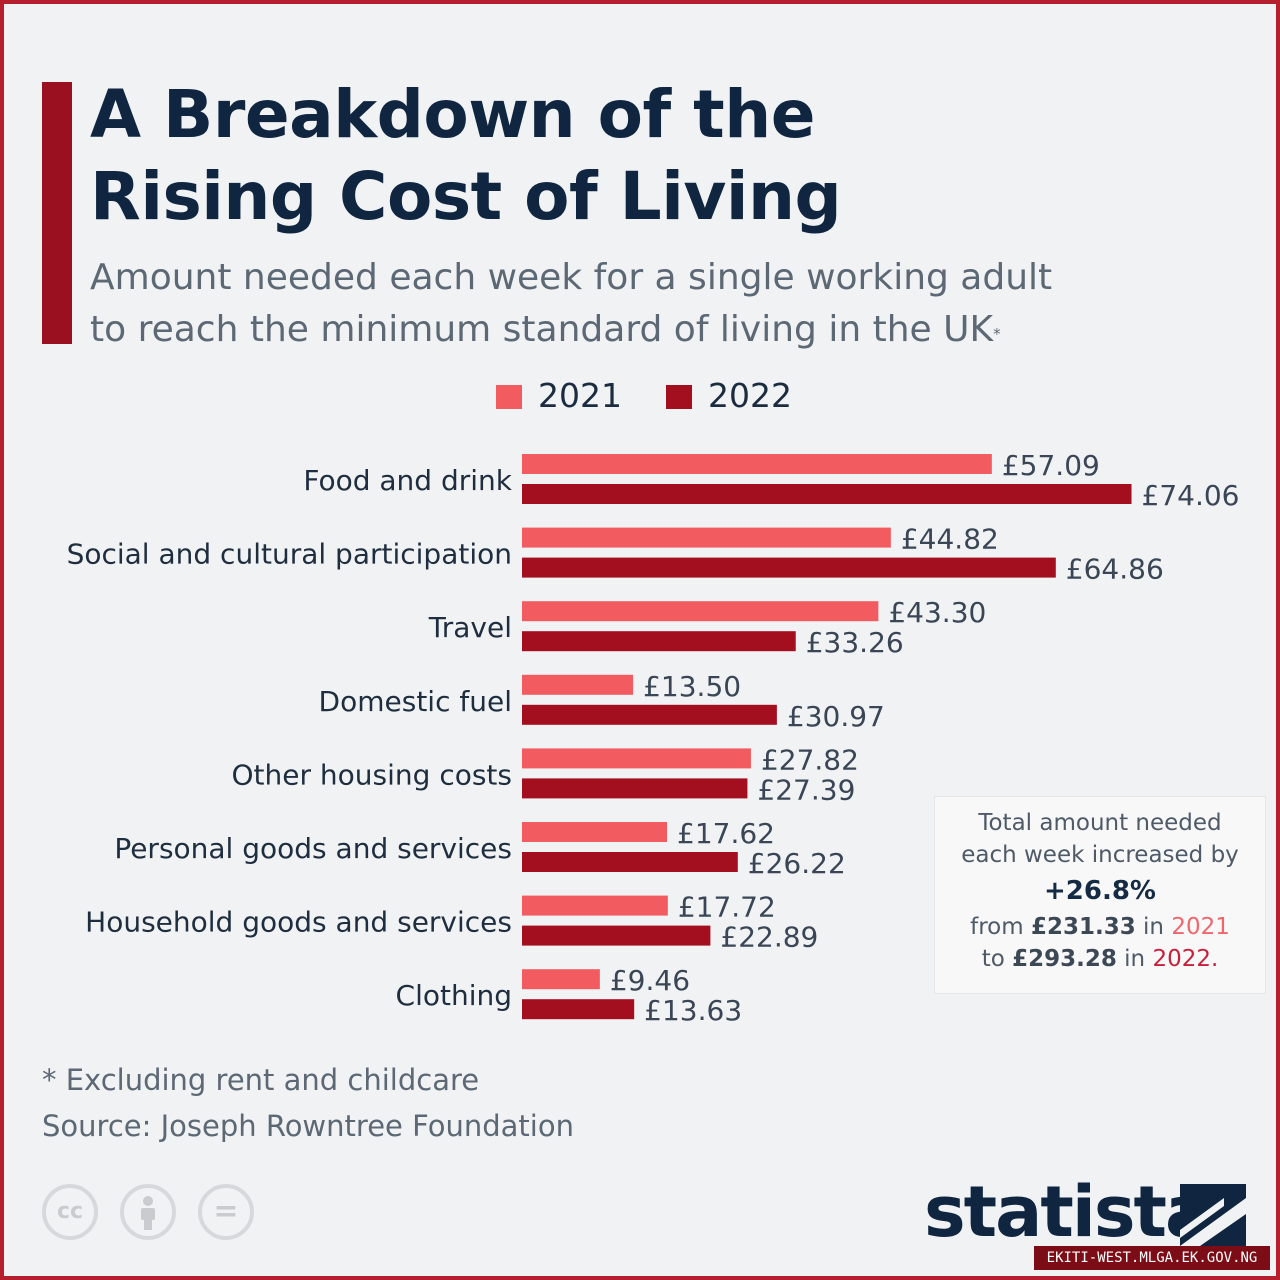 The height and width of the screenshot is (1280, 1280). I want to click on data-label-2021: £43.30, so click(937, 612).